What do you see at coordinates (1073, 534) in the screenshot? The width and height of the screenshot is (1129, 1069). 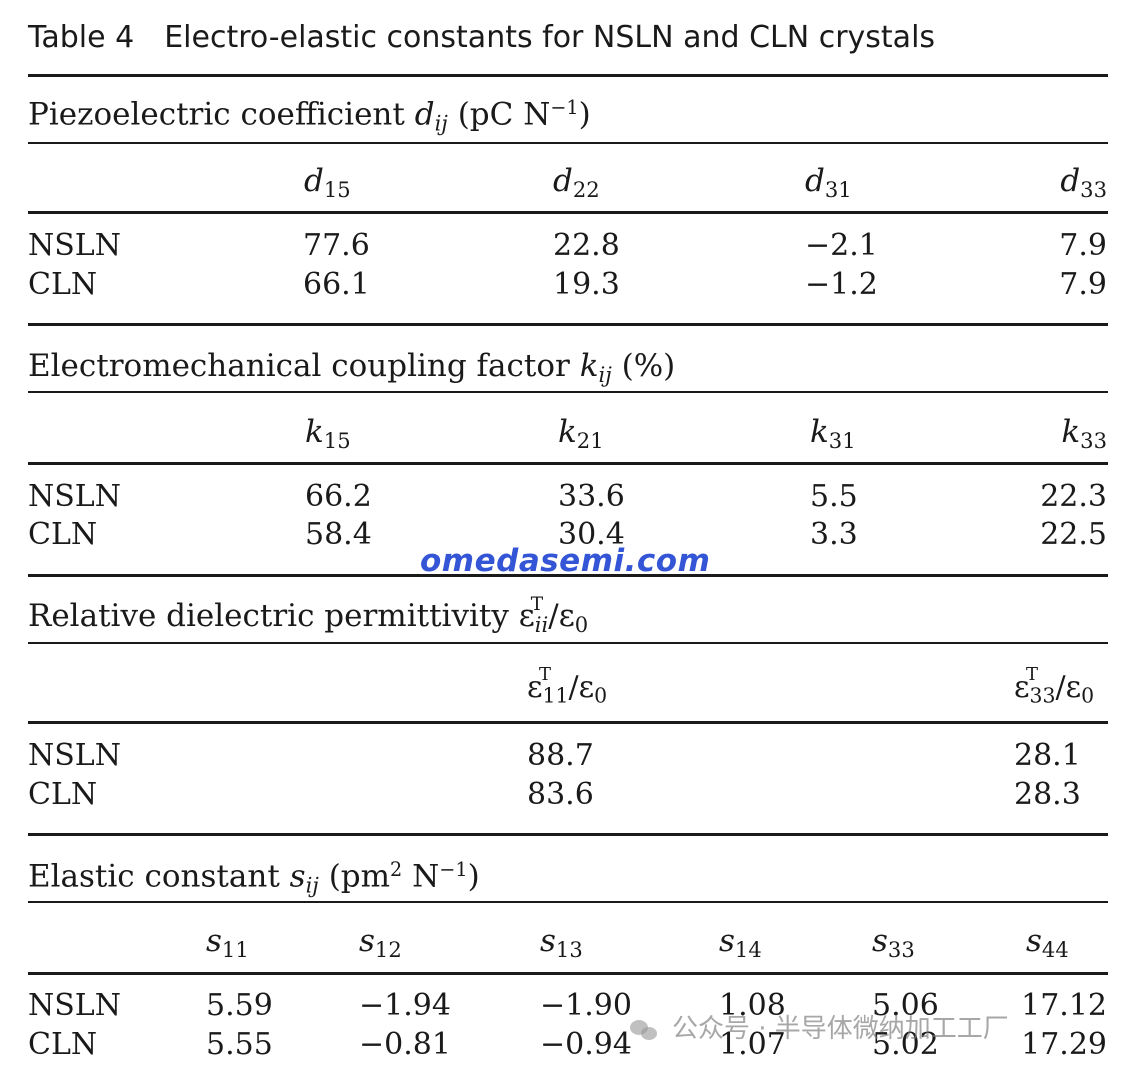 I see `table-cell: 22.5` at bounding box center [1073, 534].